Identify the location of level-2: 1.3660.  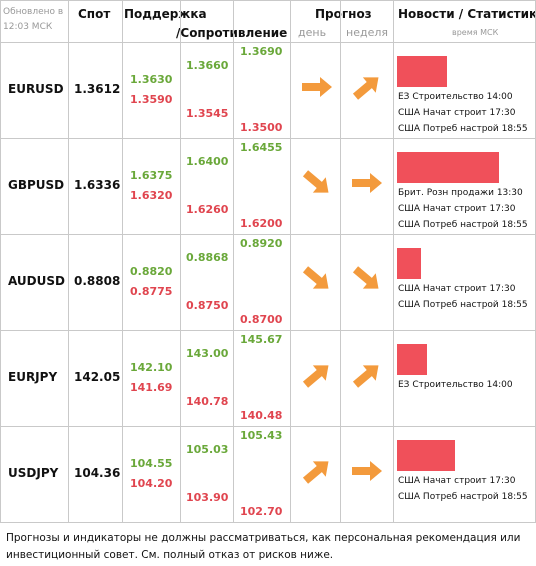
(207, 65).